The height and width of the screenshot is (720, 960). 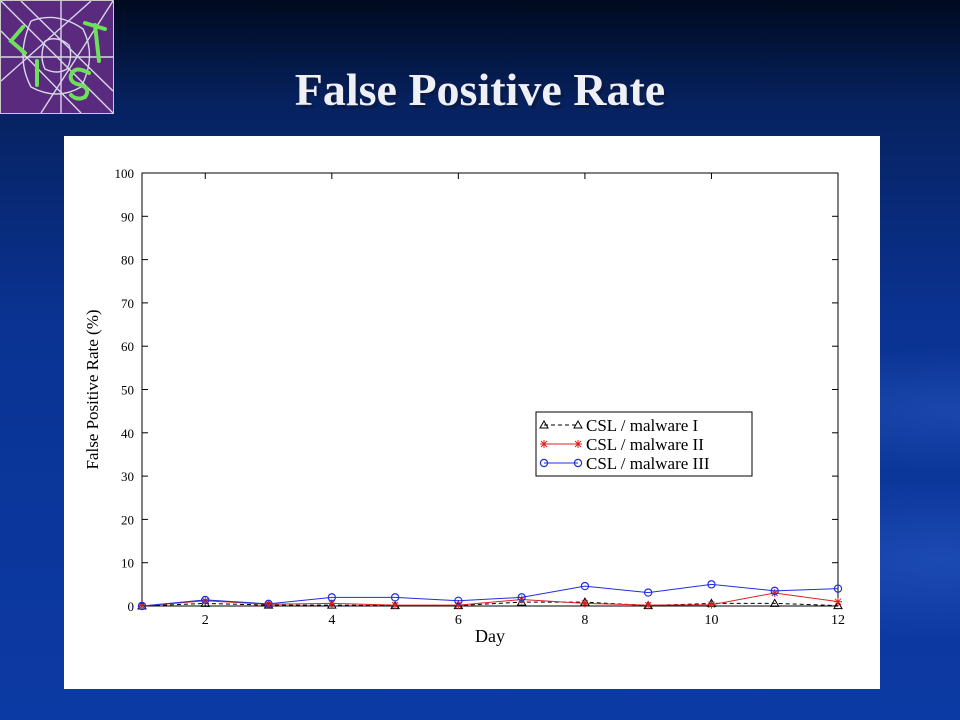 I want to click on slide-title: False Positive Rate, so click(x=480, y=89).